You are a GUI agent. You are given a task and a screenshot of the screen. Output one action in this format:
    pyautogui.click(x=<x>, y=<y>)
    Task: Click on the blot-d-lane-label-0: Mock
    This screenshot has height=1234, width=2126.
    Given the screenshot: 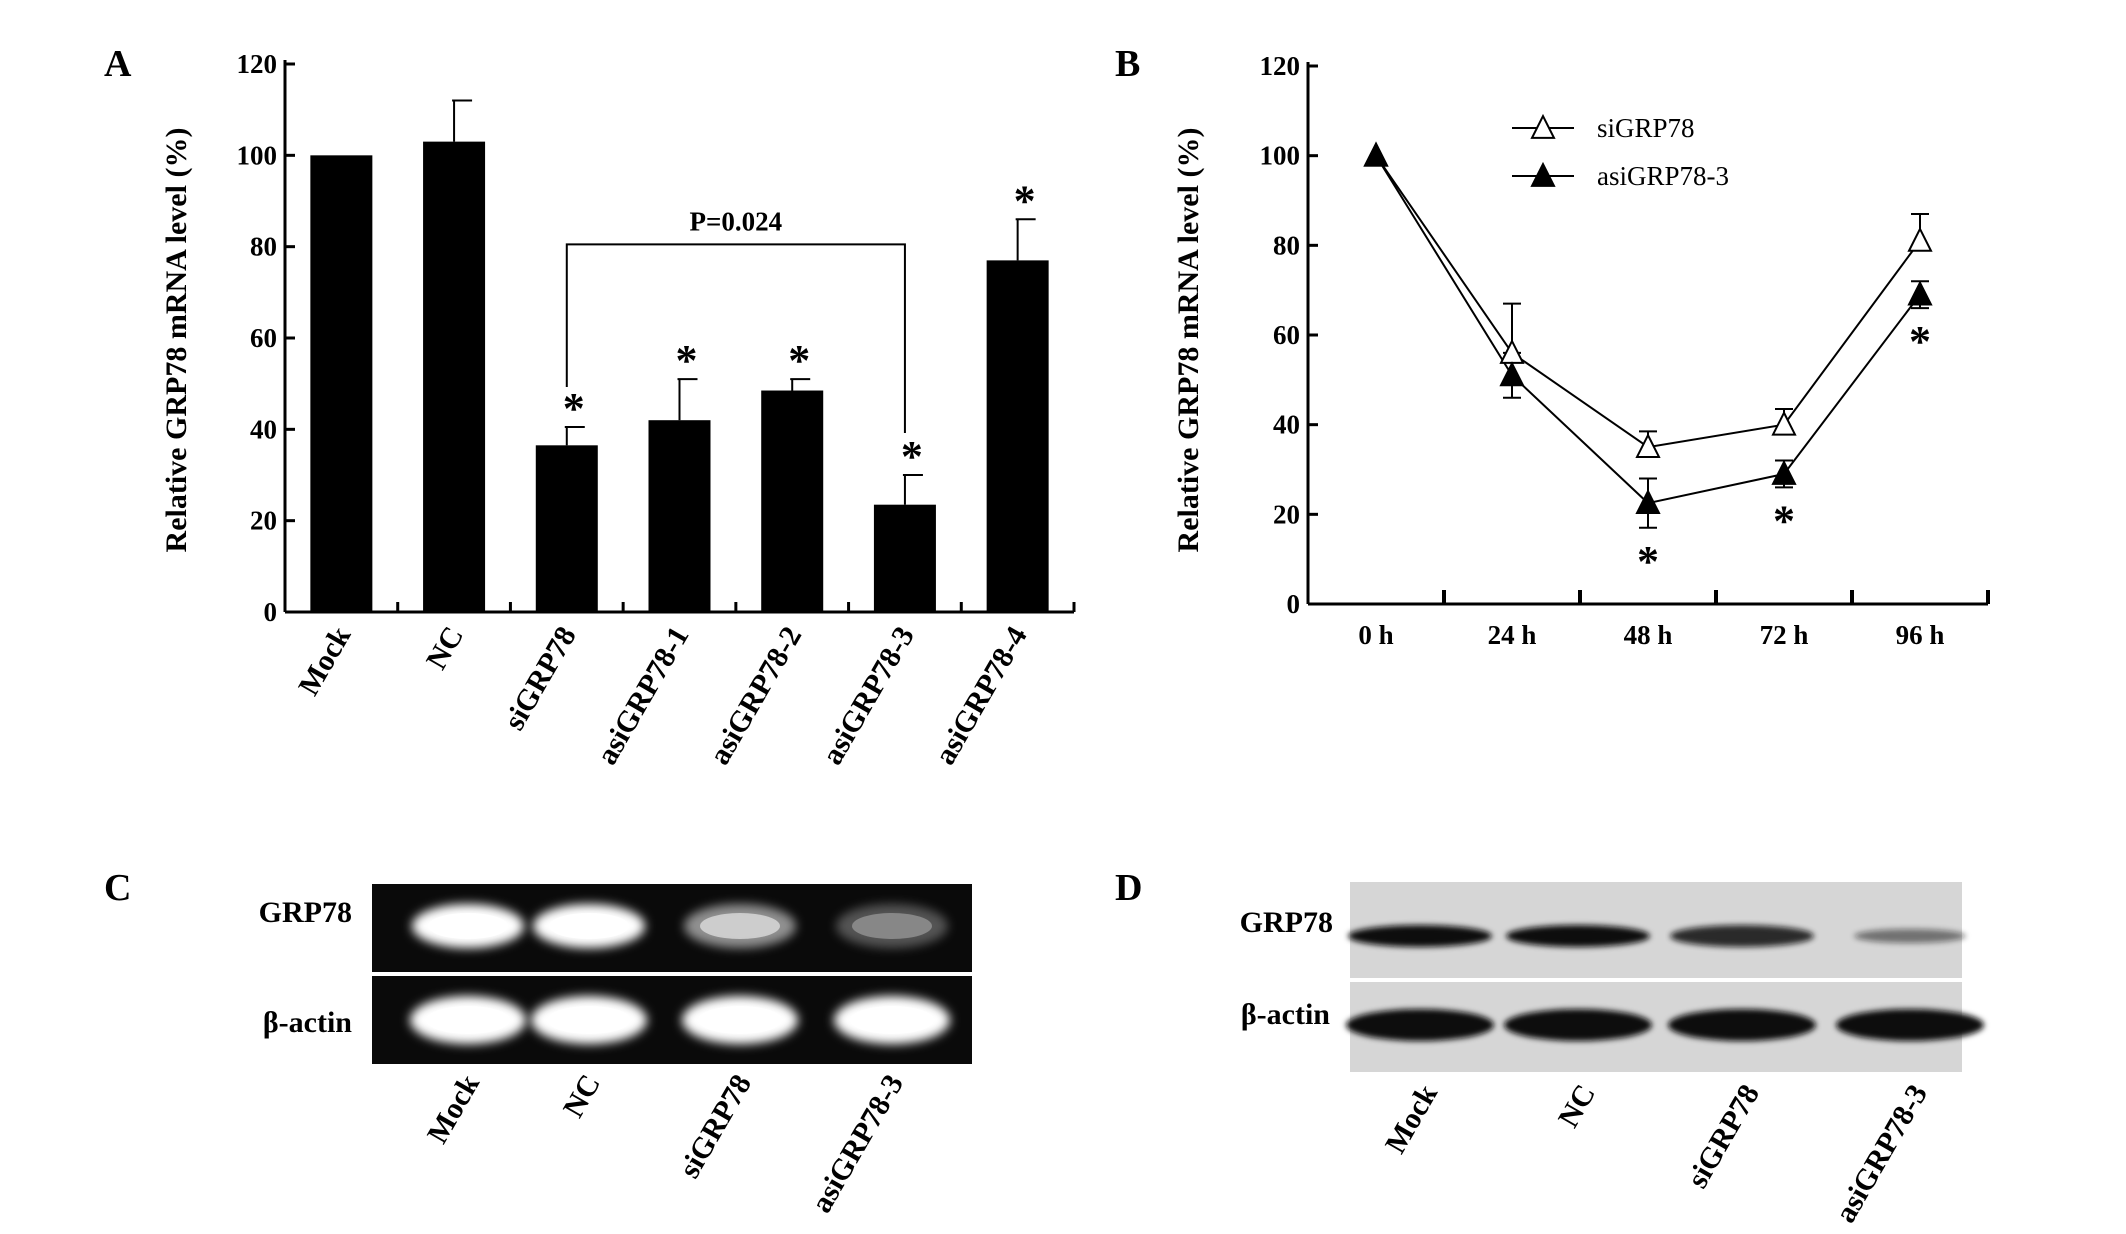 What is the action you would take?
    pyautogui.click(x=1411, y=1119)
    